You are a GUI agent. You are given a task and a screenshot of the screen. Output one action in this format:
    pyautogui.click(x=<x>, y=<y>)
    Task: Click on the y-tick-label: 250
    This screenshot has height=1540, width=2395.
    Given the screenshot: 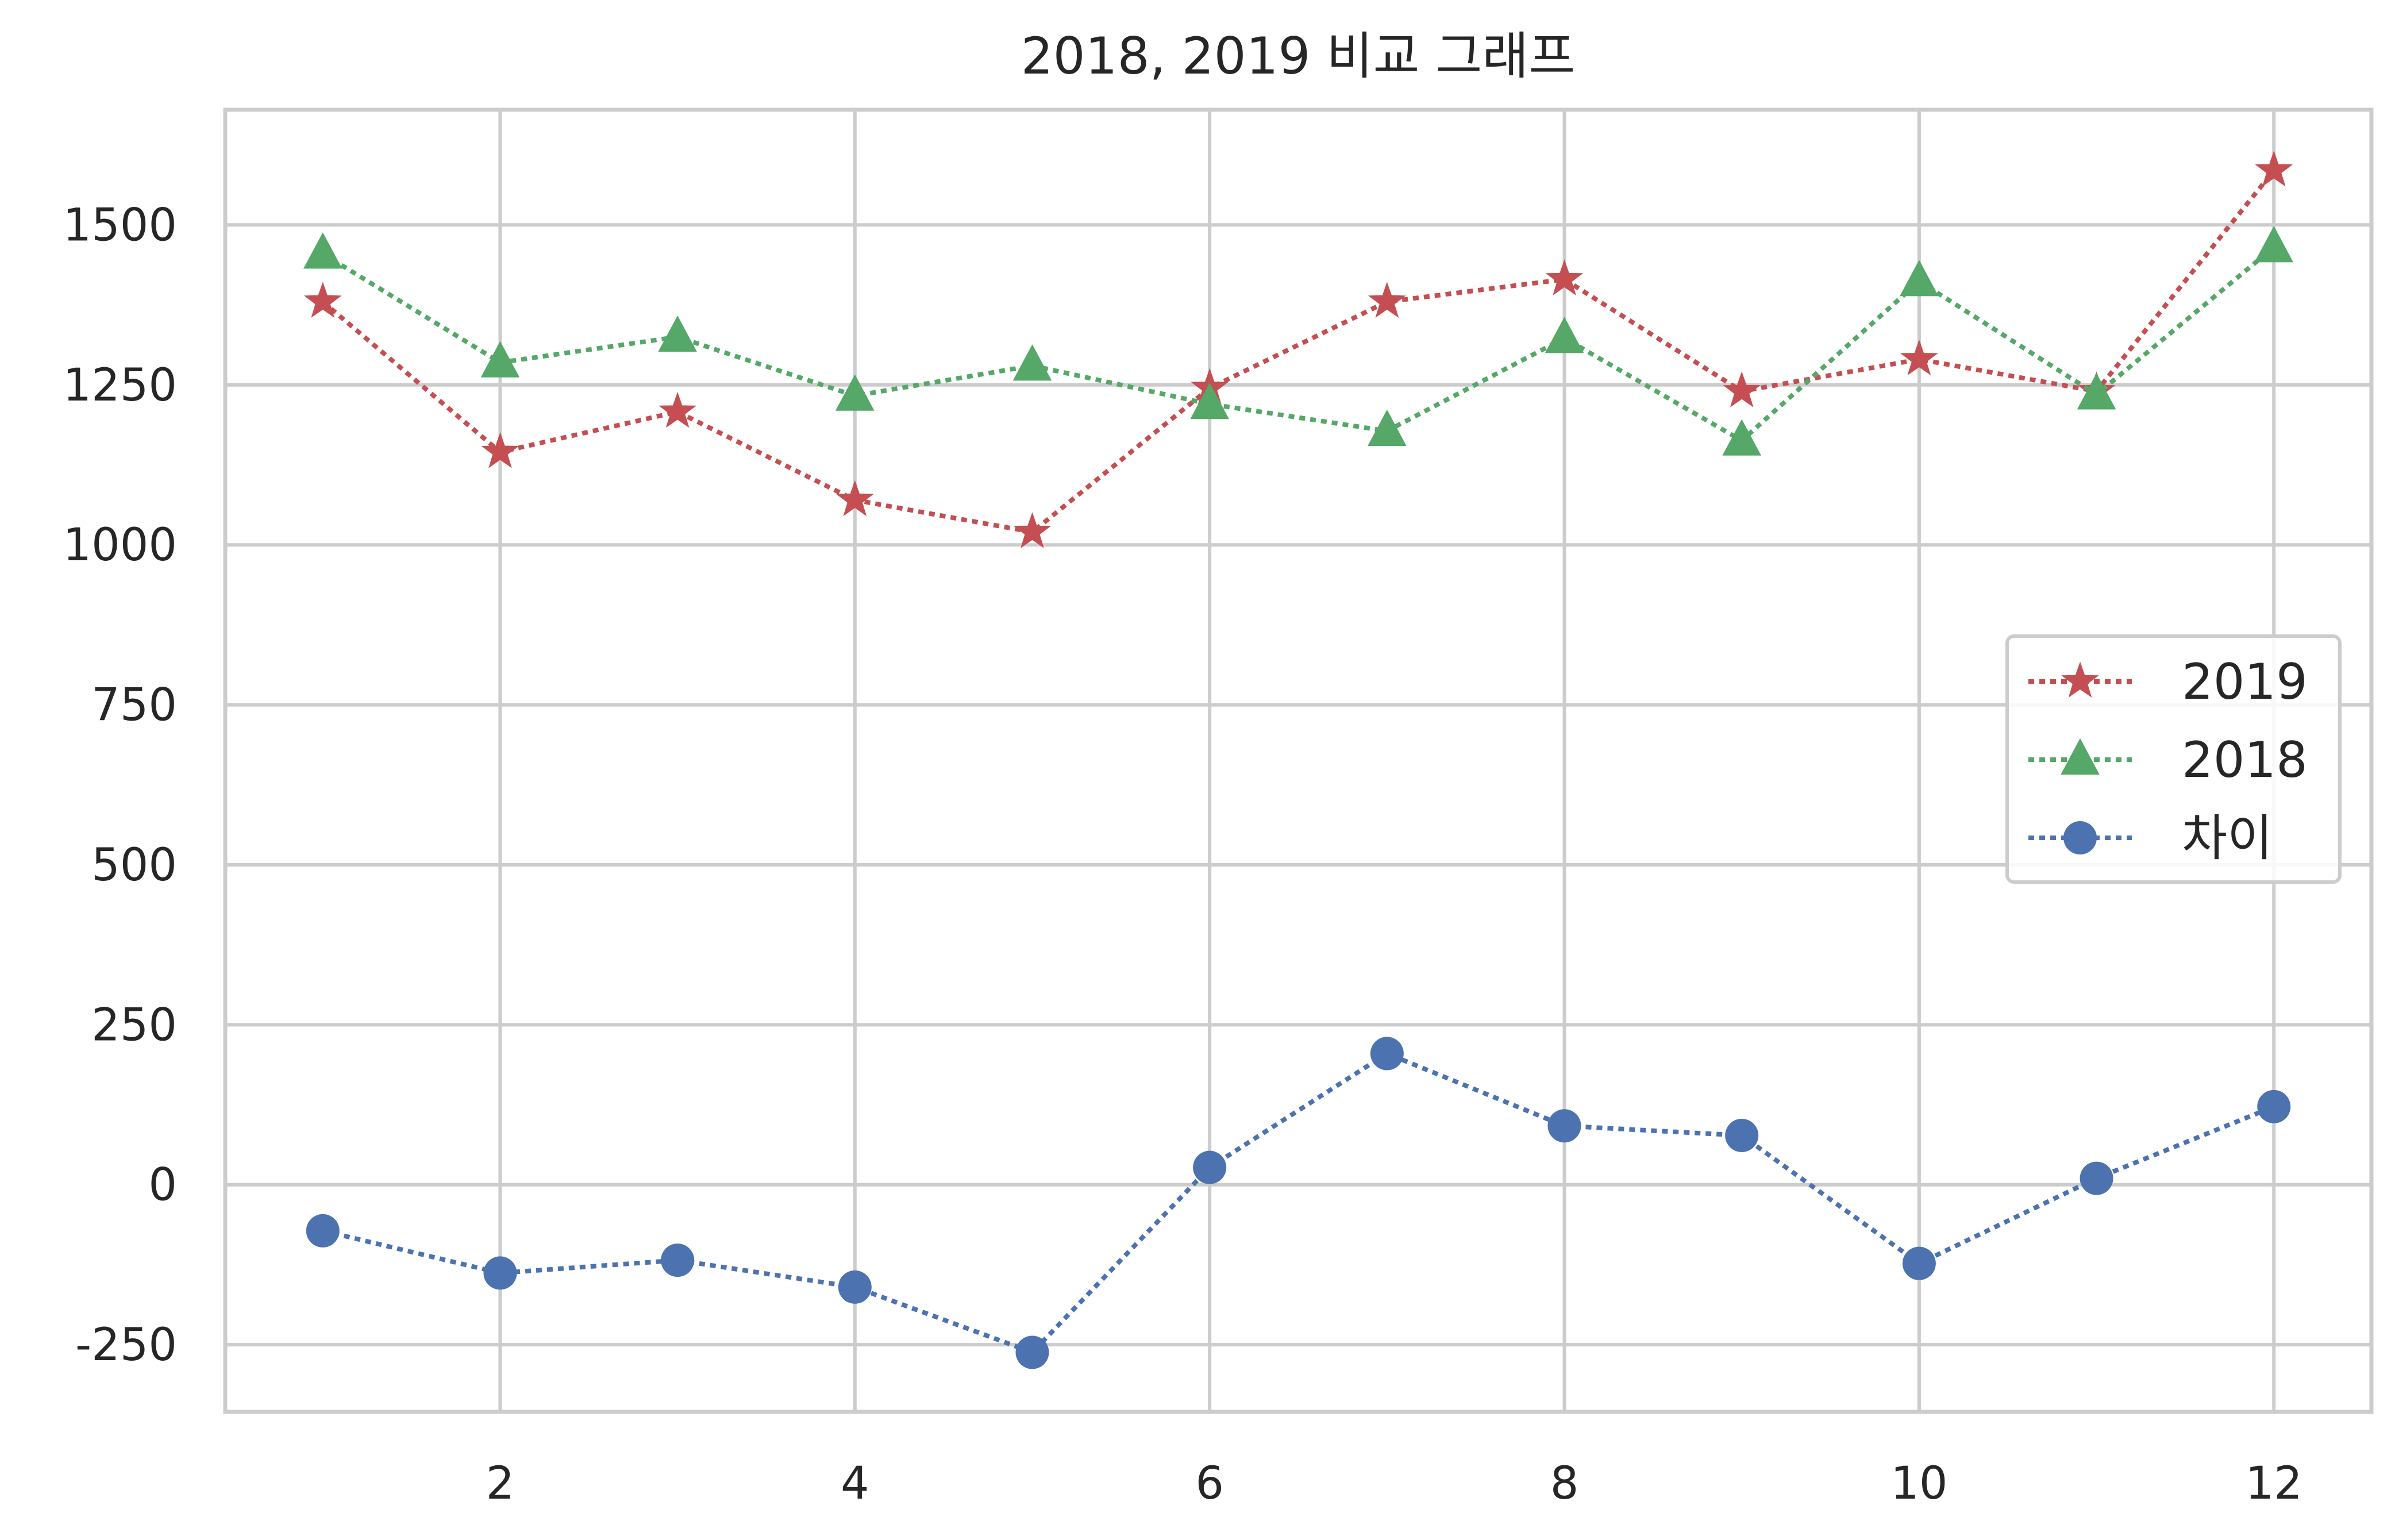 What is the action you would take?
    pyautogui.click(x=134, y=1025)
    